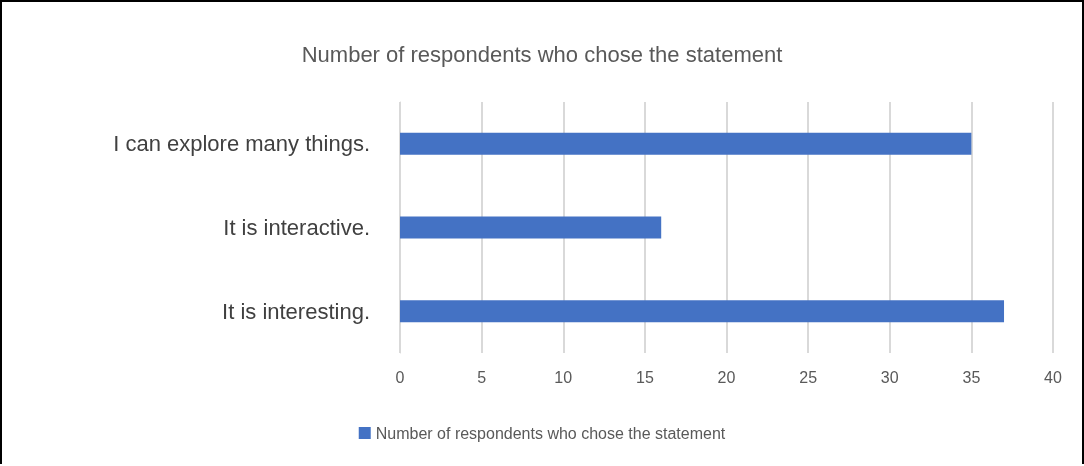  I want to click on y-tick-label: It is interesting., so click(296, 311).